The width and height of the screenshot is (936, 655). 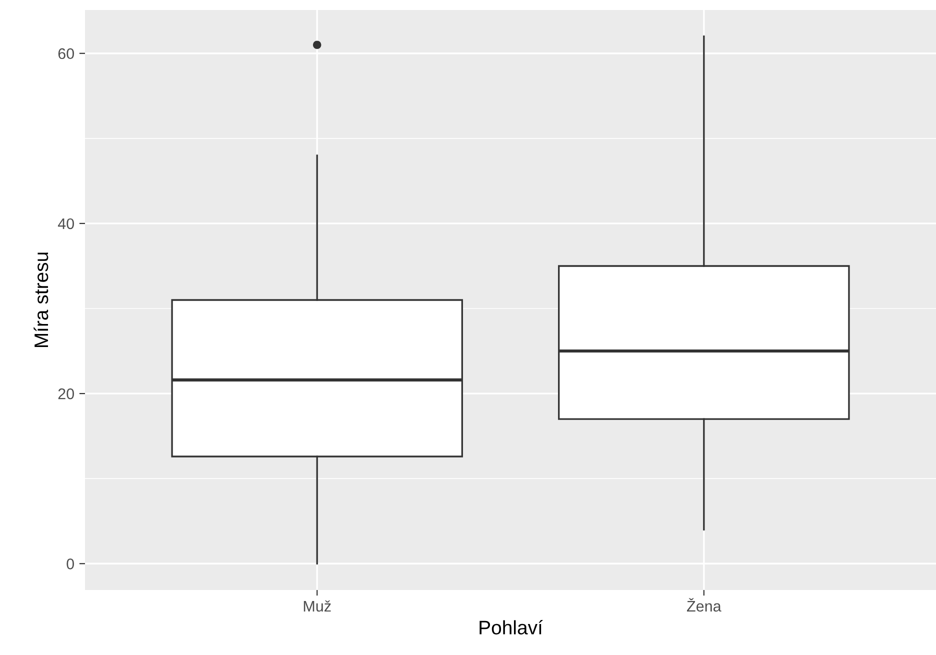 I want to click on y-tick-label: 40, so click(x=66, y=224).